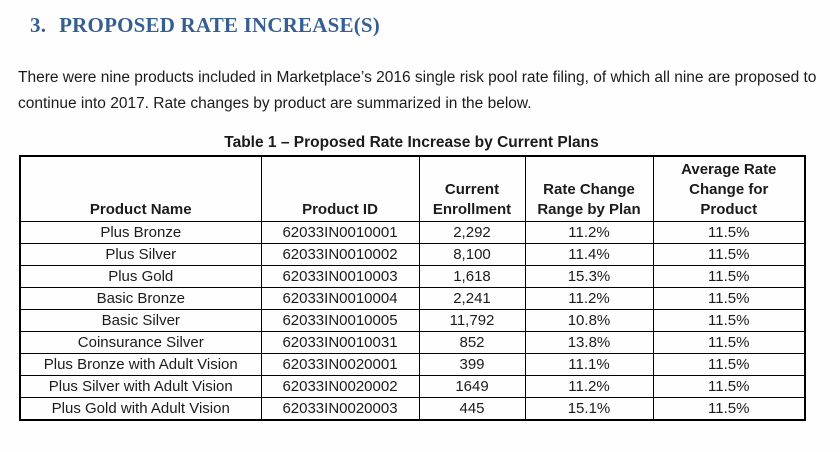 This screenshot has height=452, width=840. Describe the element at coordinates (340, 276) in the screenshot. I see `table-cell: 62033IN0010003` at that location.